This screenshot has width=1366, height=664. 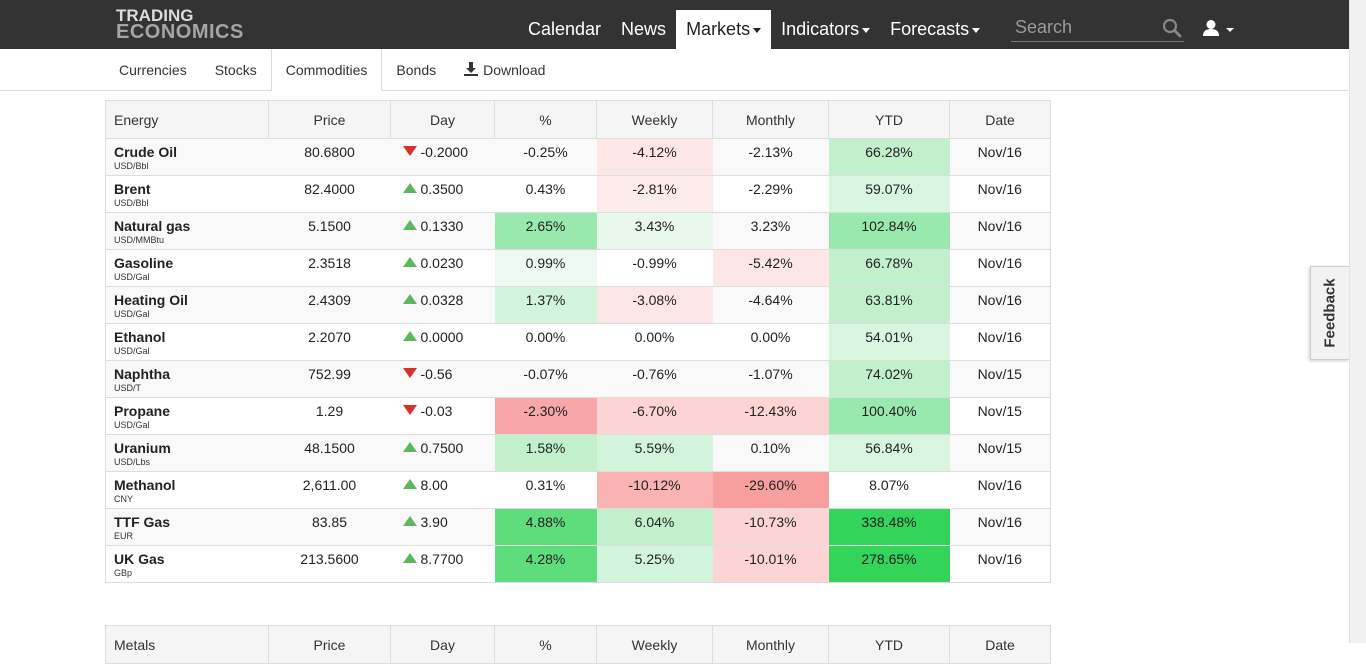 I want to click on nav-forecasts: Forecasts, so click(x=935, y=29).